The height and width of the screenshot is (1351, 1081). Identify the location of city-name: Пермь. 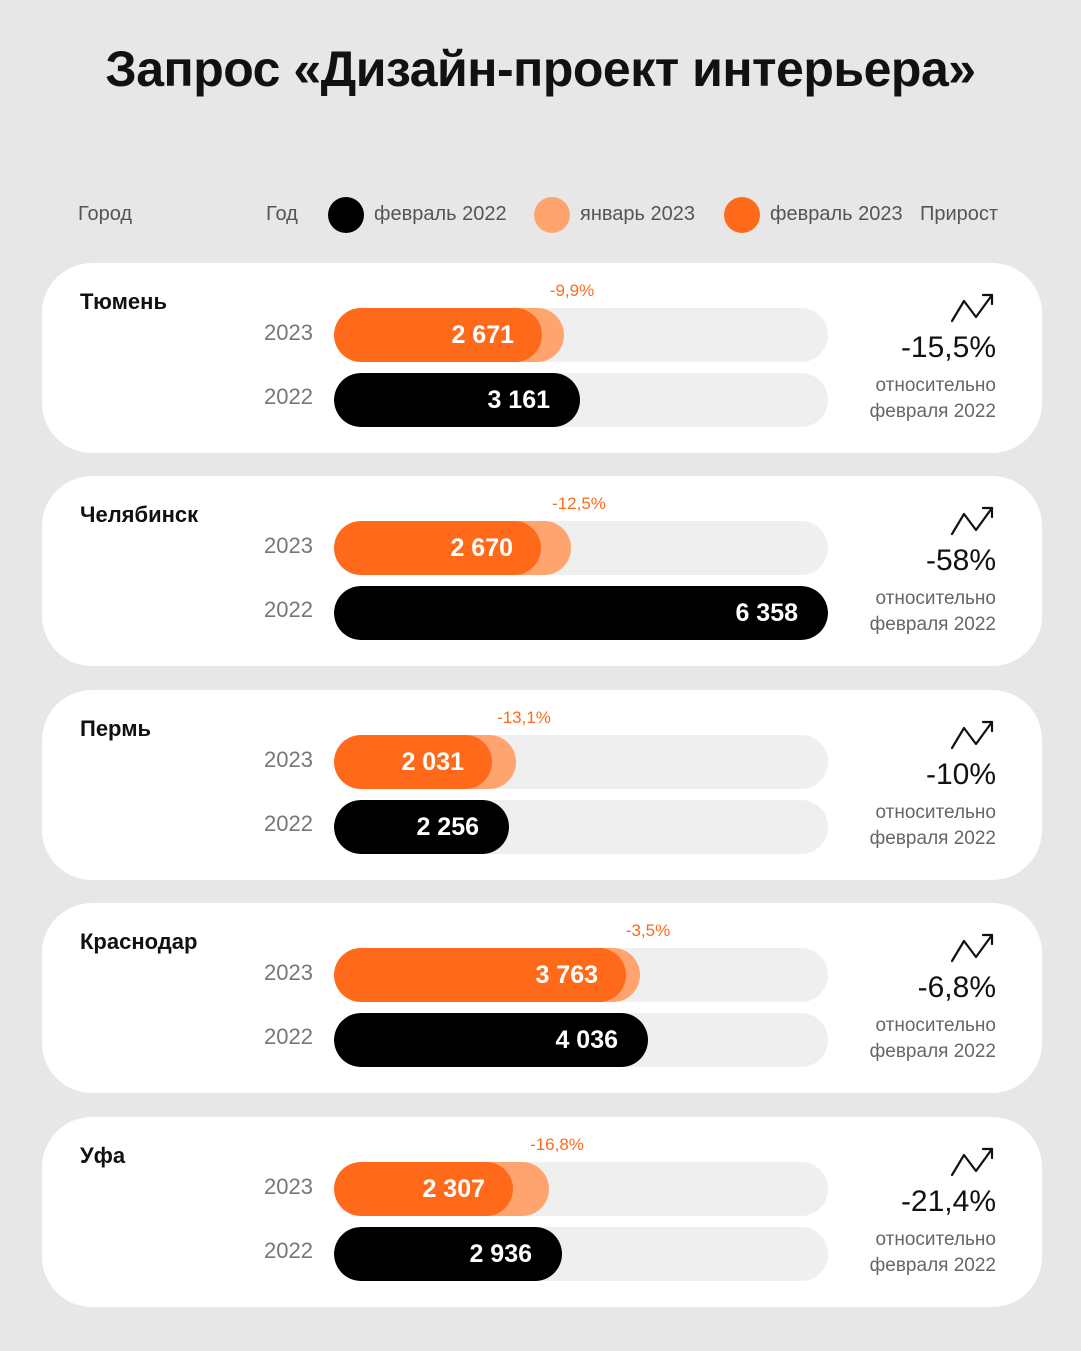
(115, 729).